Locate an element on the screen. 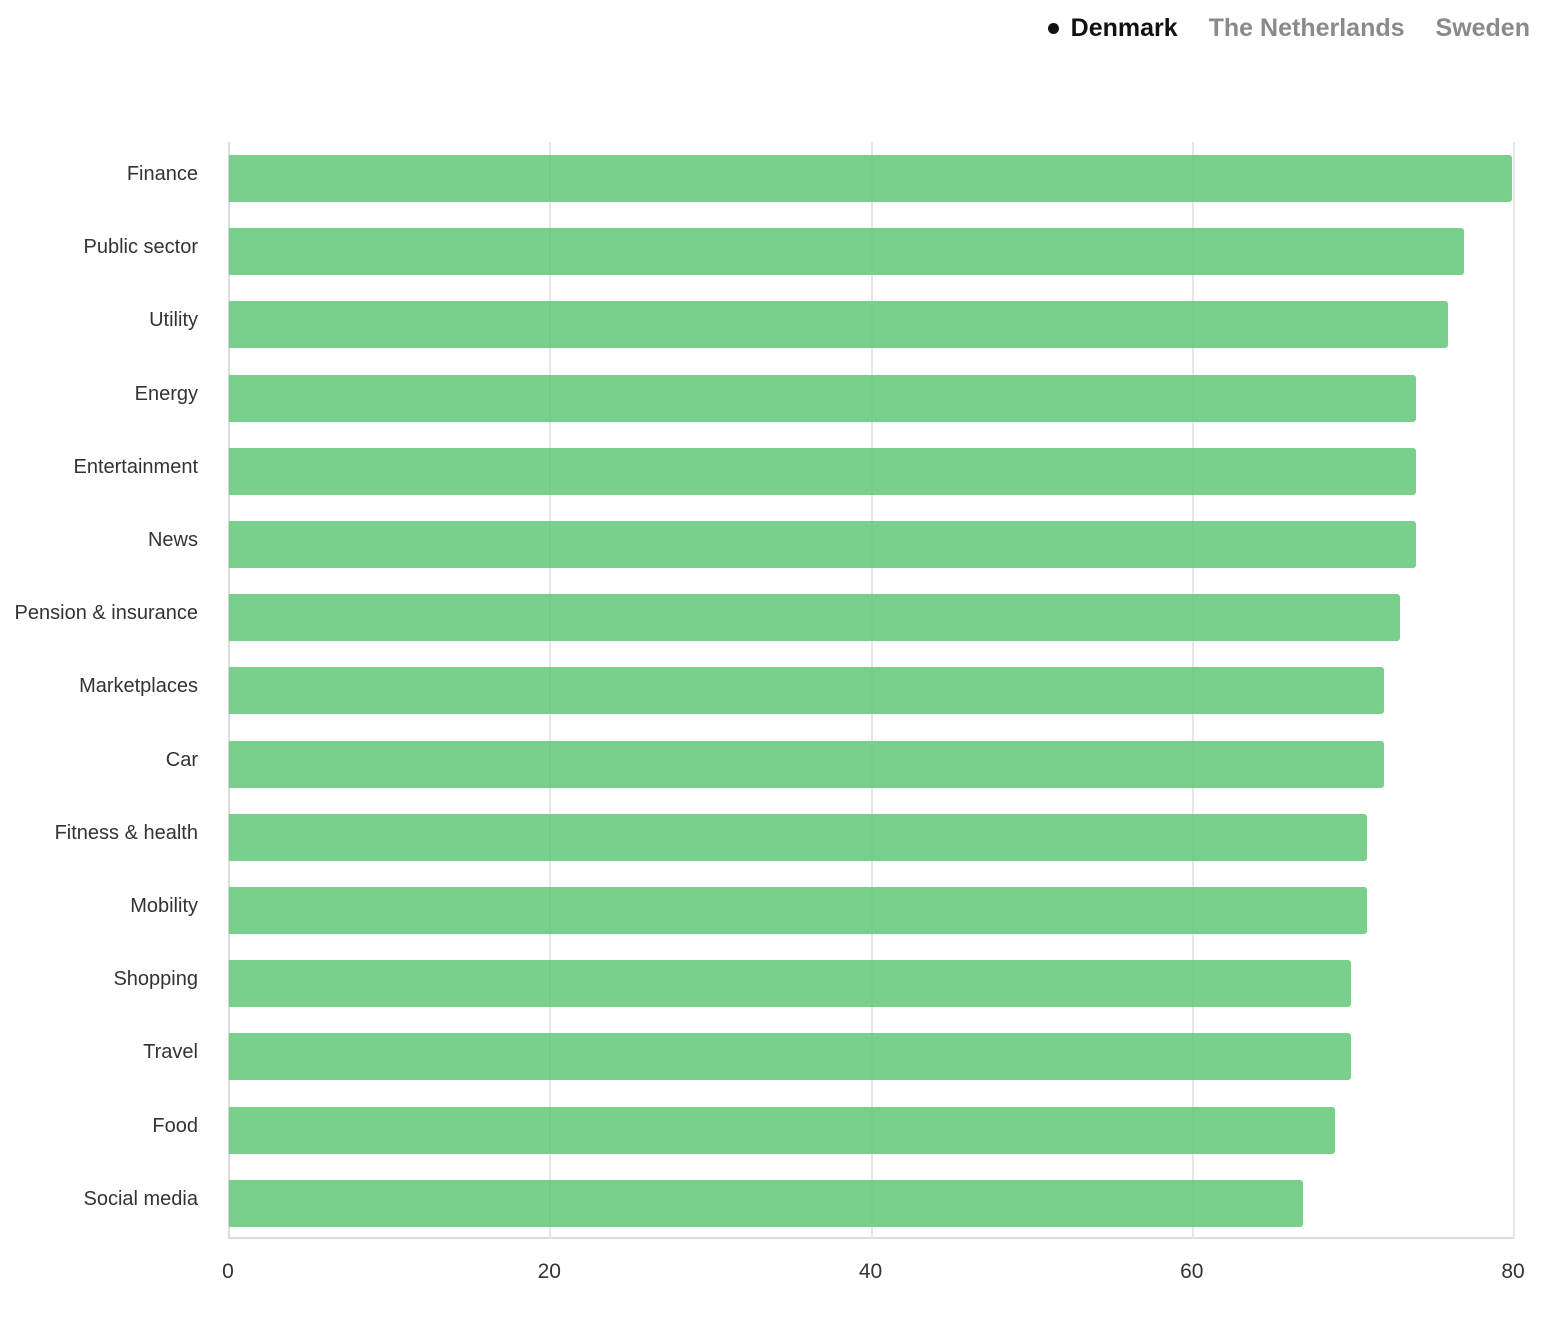 This screenshot has width=1560, height=1325. category-label: Car is located at coordinates (181, 759).